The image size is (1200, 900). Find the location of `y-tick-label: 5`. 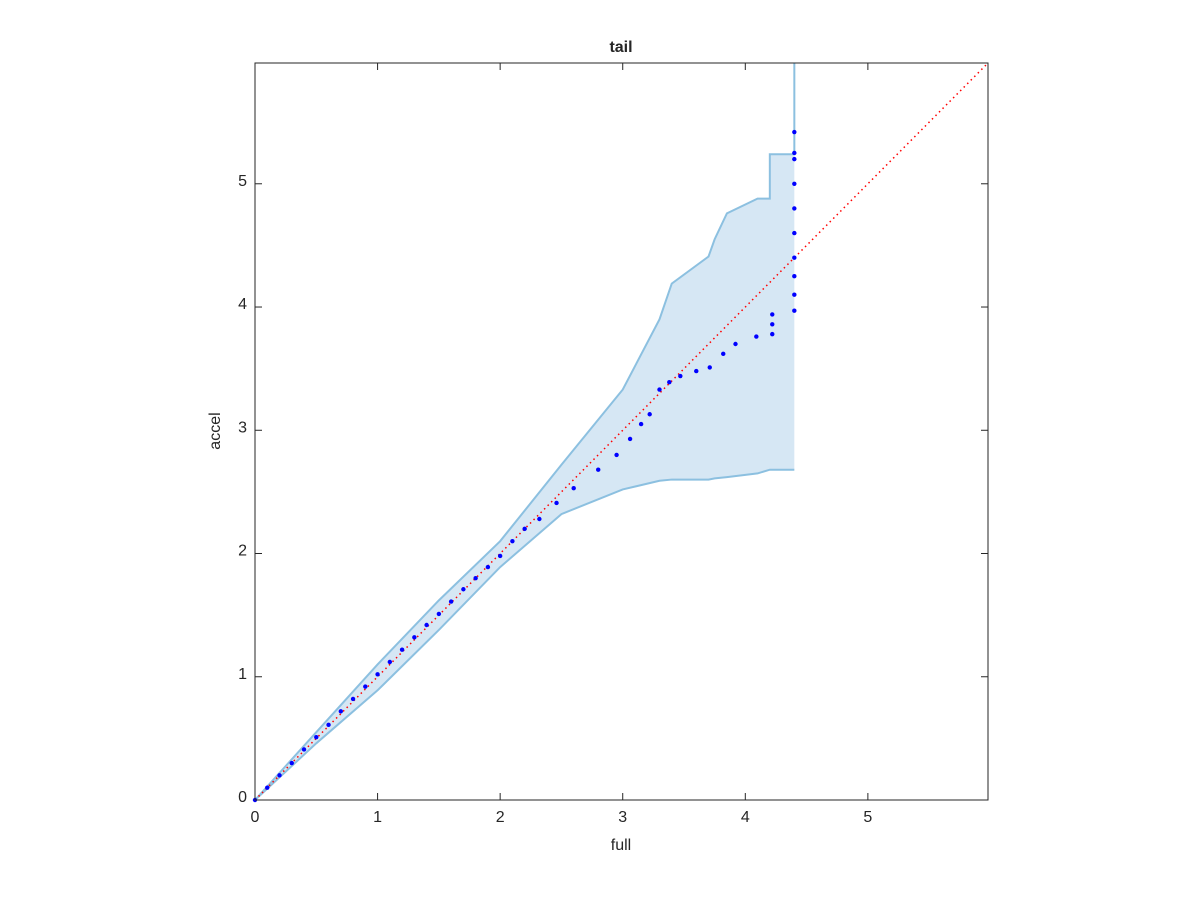

y-tick-label: 5 is located at coordinates (242, 181).